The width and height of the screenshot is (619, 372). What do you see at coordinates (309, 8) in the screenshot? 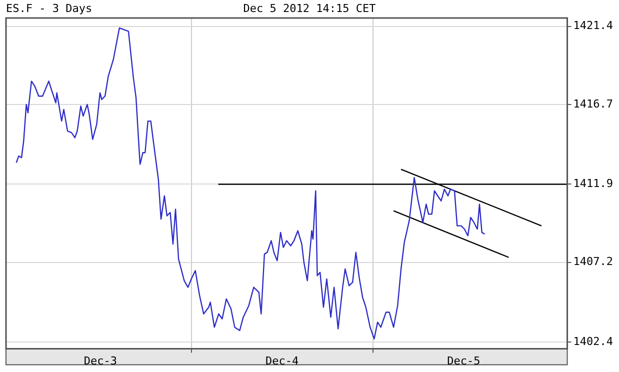
I see `chart-title: Dec 5 2012 14:15 CET` at bounding box center [309, 8].